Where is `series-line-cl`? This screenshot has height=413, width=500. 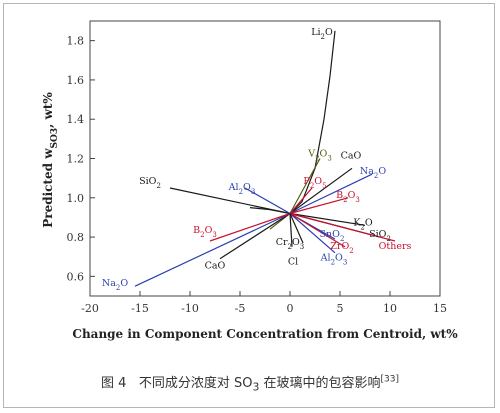 series-line-cl is located at coordinates (291, 230).